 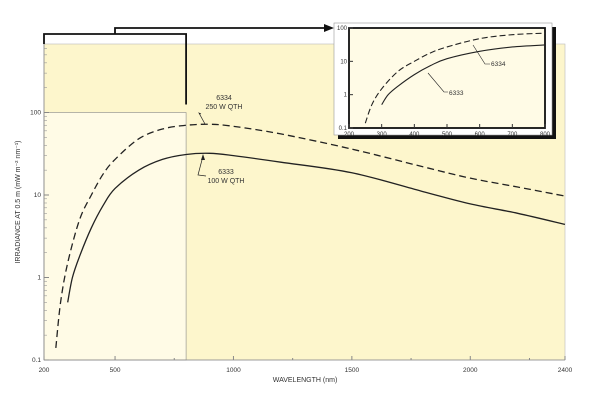 What do you see at coordinates (342, 29) in the screenshot?
I see `inset-y-tick-label: 100` at bounding box center [342, 29].